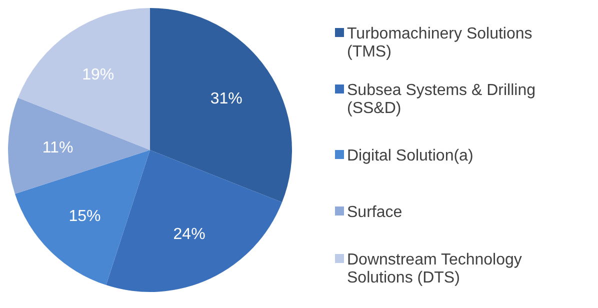  Describe the element at coordinates (58, 148) in the screenshot. I see `data-label: 11%` at that location.